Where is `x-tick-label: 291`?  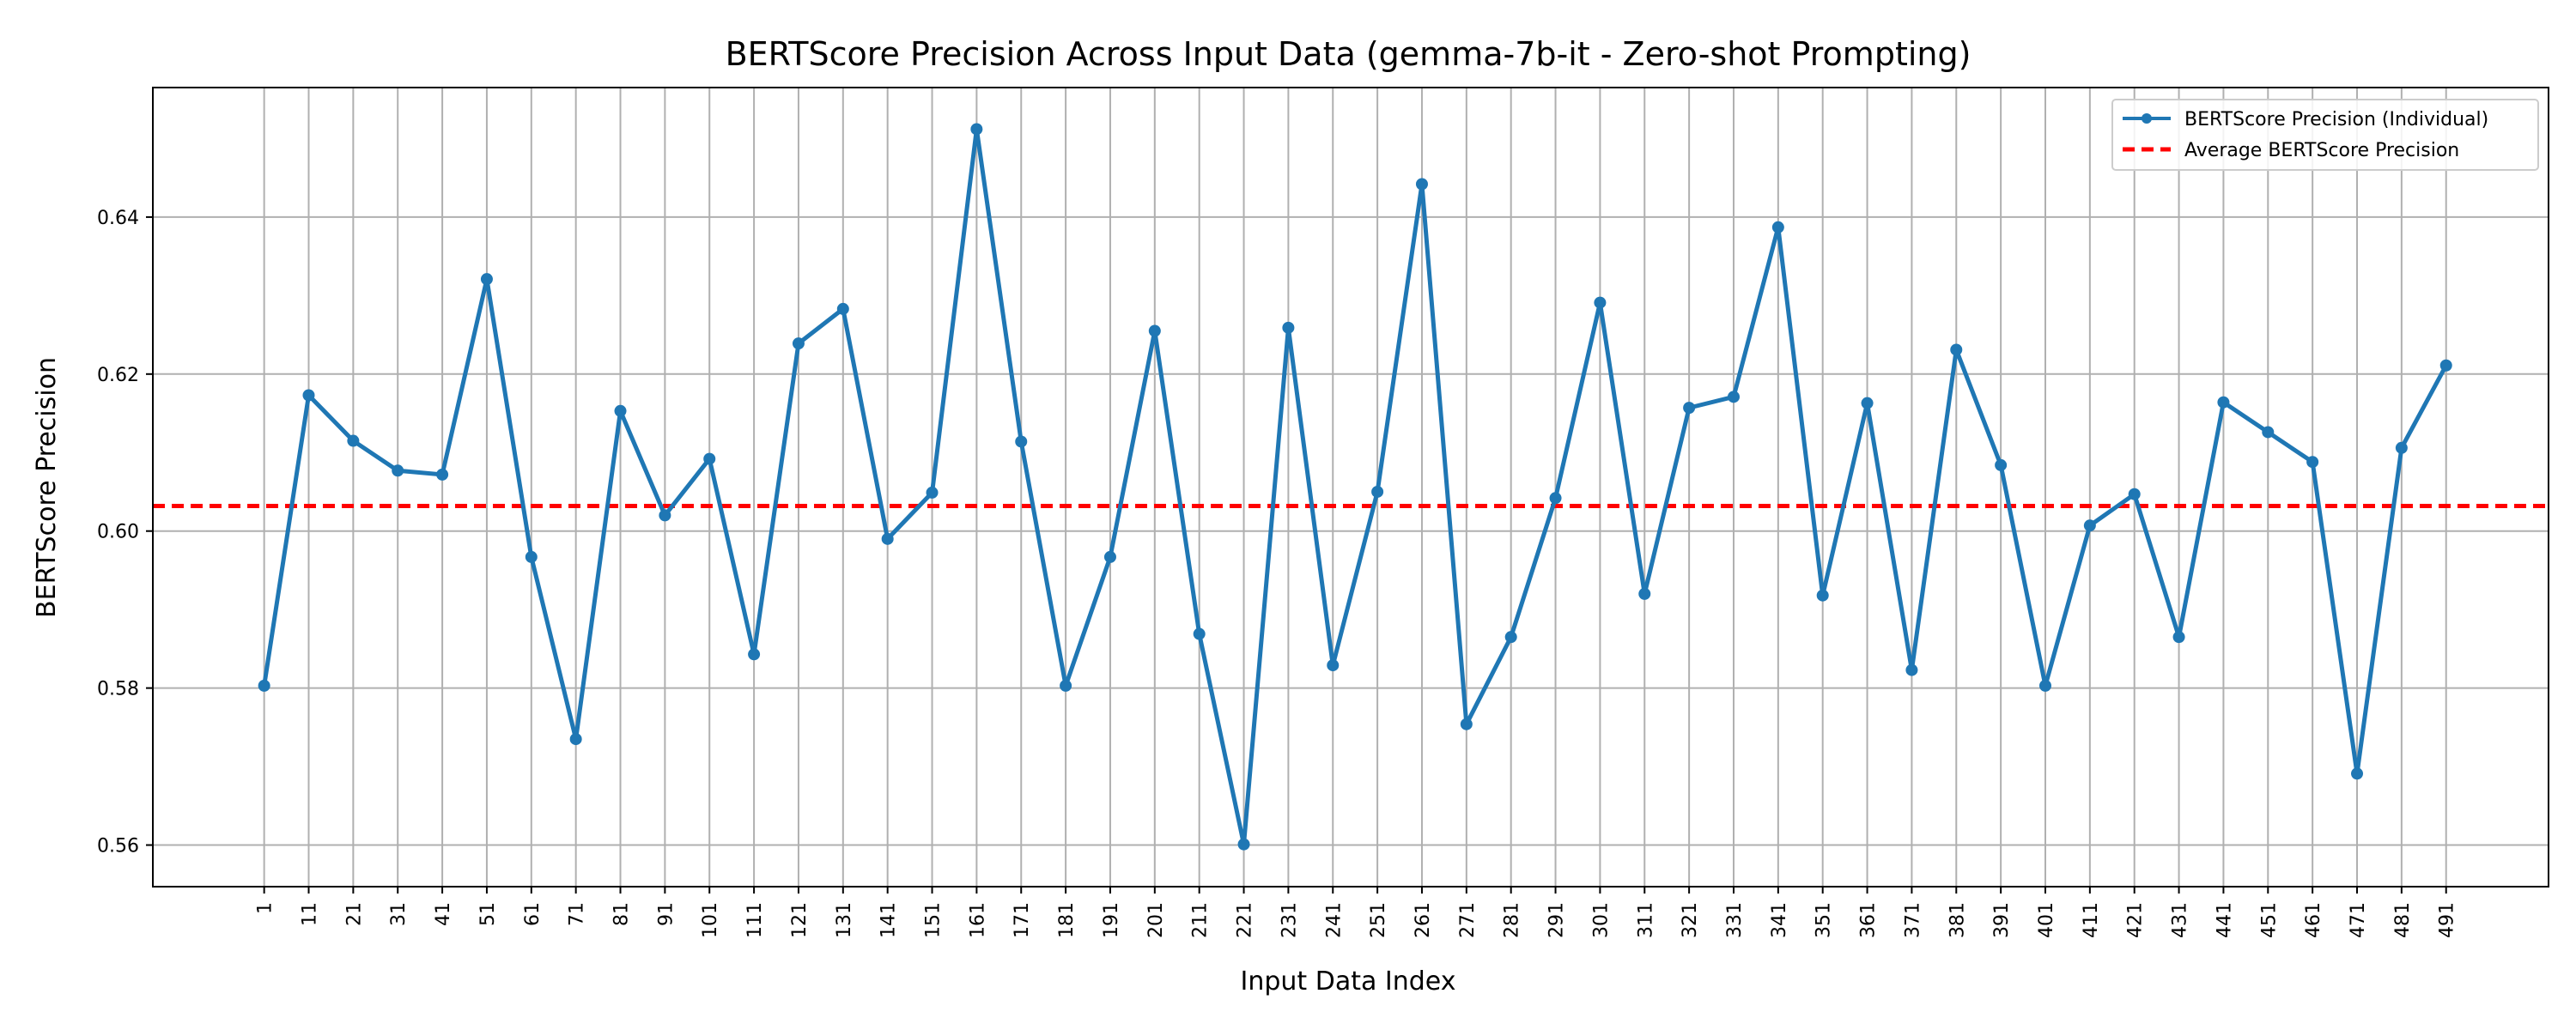
x-tick-label: 291 is located at coordinates (1557, 920).